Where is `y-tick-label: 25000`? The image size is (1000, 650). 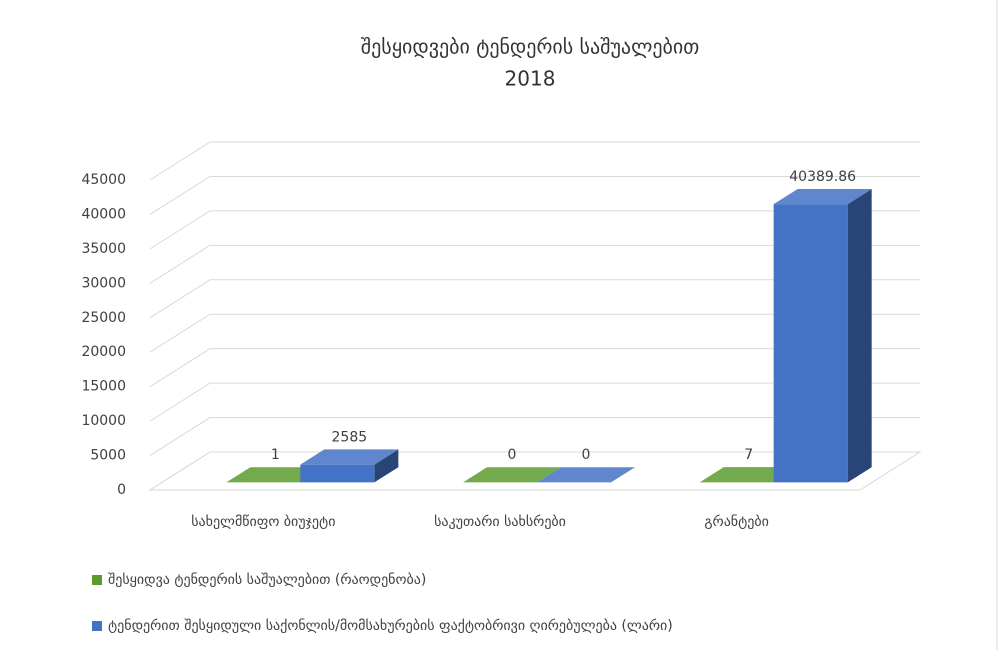 y-tick-label: 25000 is located at coordinates (103, 318).